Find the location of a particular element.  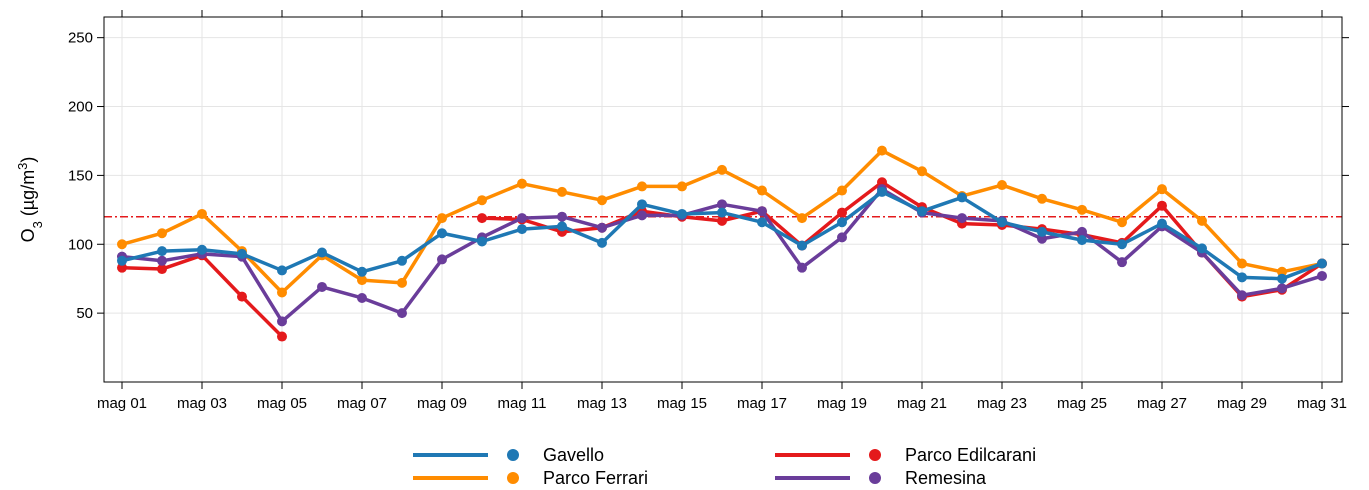

legend-label: Gavello is located at coordinates (573, 455).